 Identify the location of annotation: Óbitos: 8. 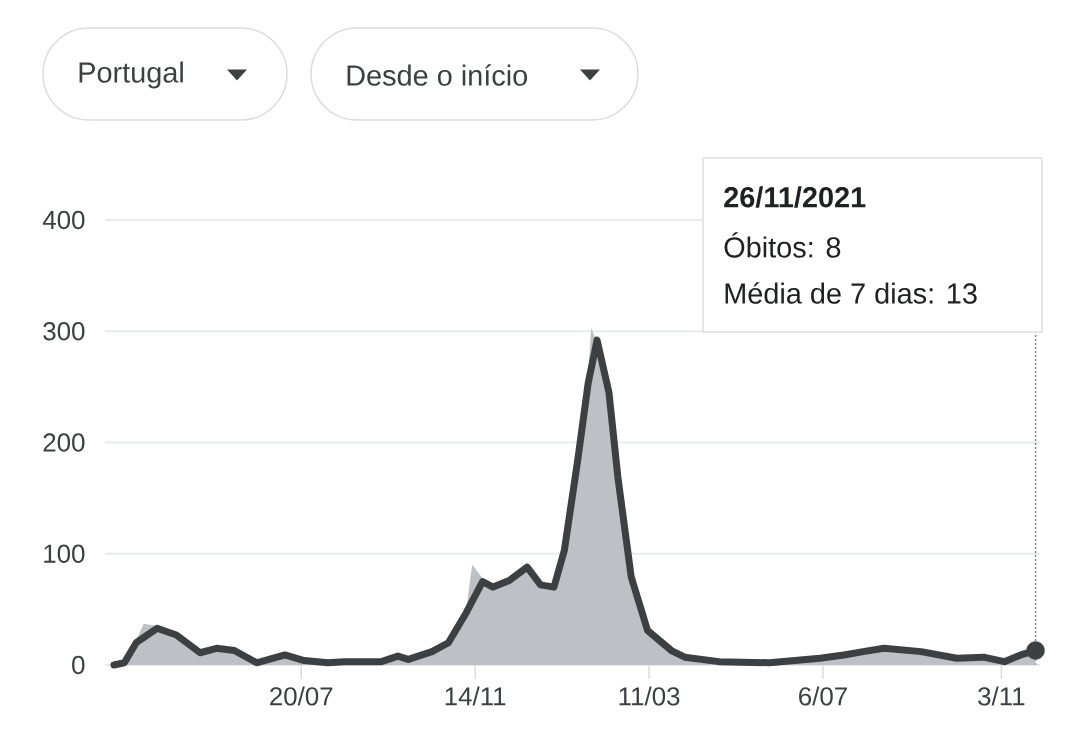
(782, 245).